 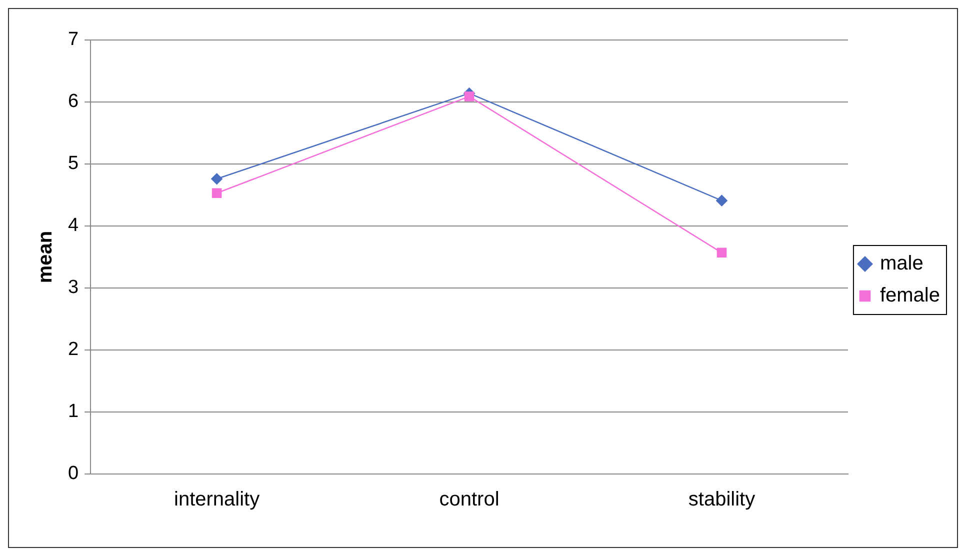 I want to click on legend-label: female, so click(x=910, y=295).